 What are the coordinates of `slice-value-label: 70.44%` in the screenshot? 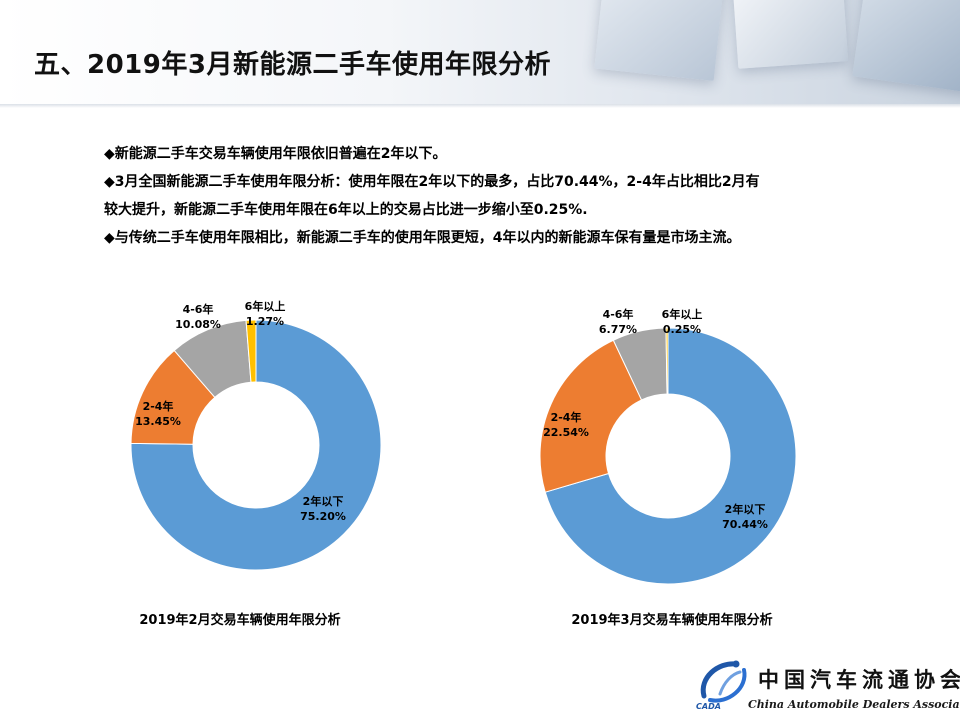 It's located at (745, 524).